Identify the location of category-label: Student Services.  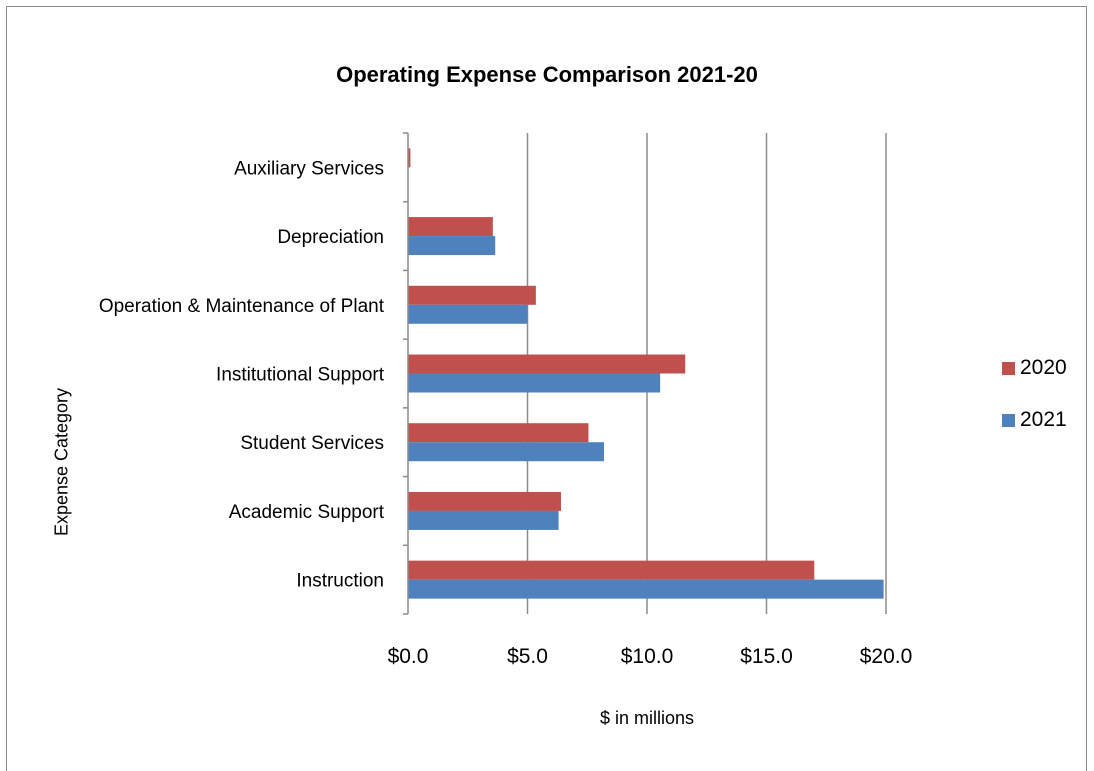
(312, 443).